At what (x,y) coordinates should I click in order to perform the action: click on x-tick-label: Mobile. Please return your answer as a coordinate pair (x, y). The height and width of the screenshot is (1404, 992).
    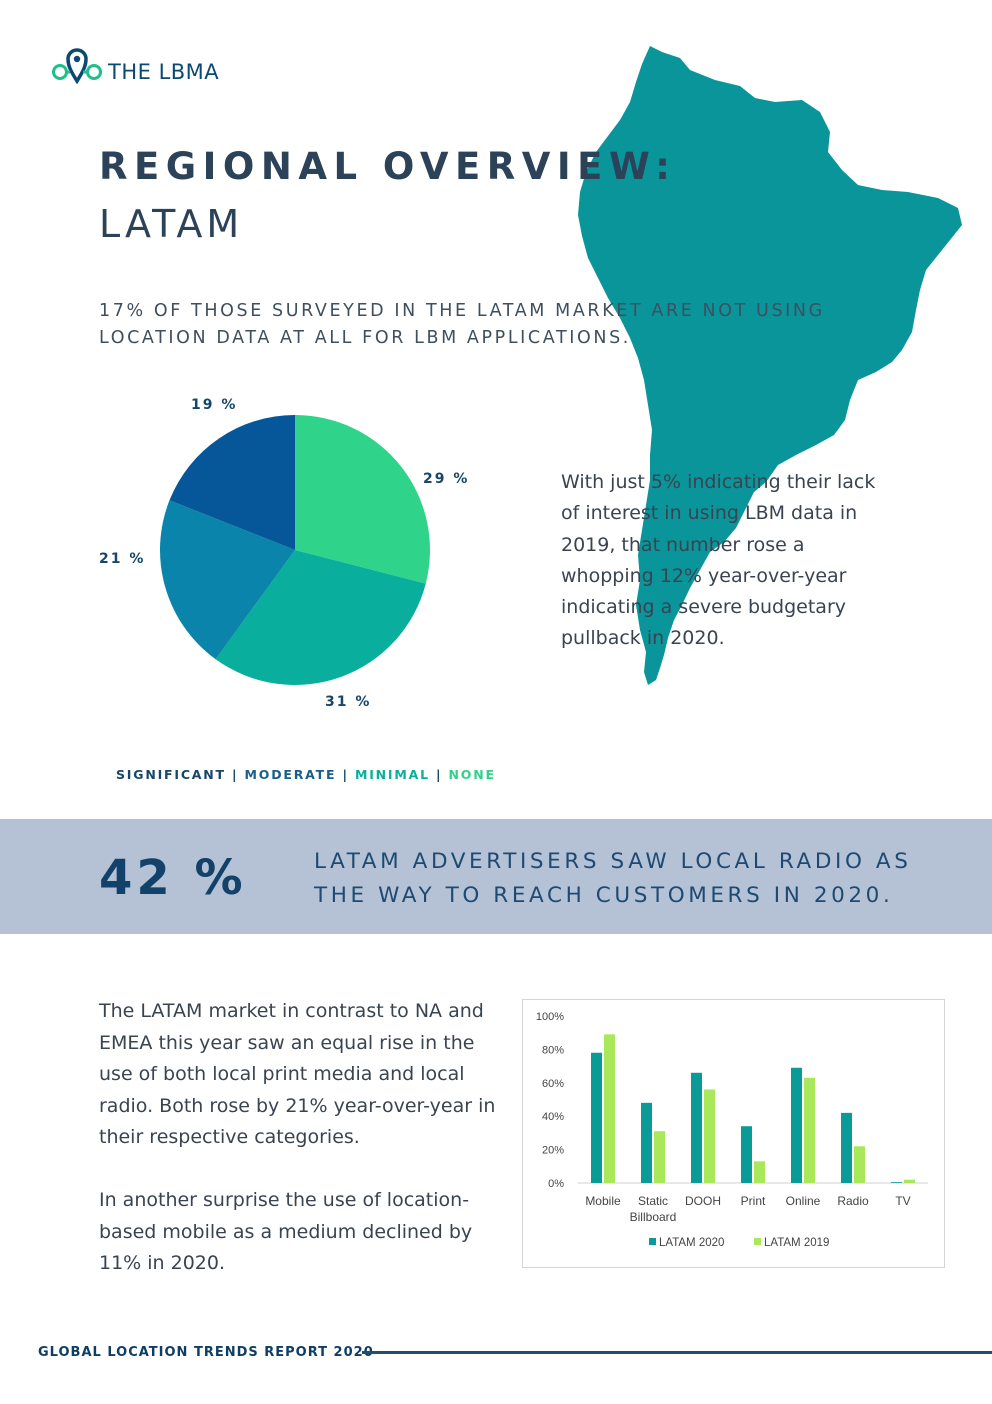
    Looking at the image, I should click on (603, 1201).